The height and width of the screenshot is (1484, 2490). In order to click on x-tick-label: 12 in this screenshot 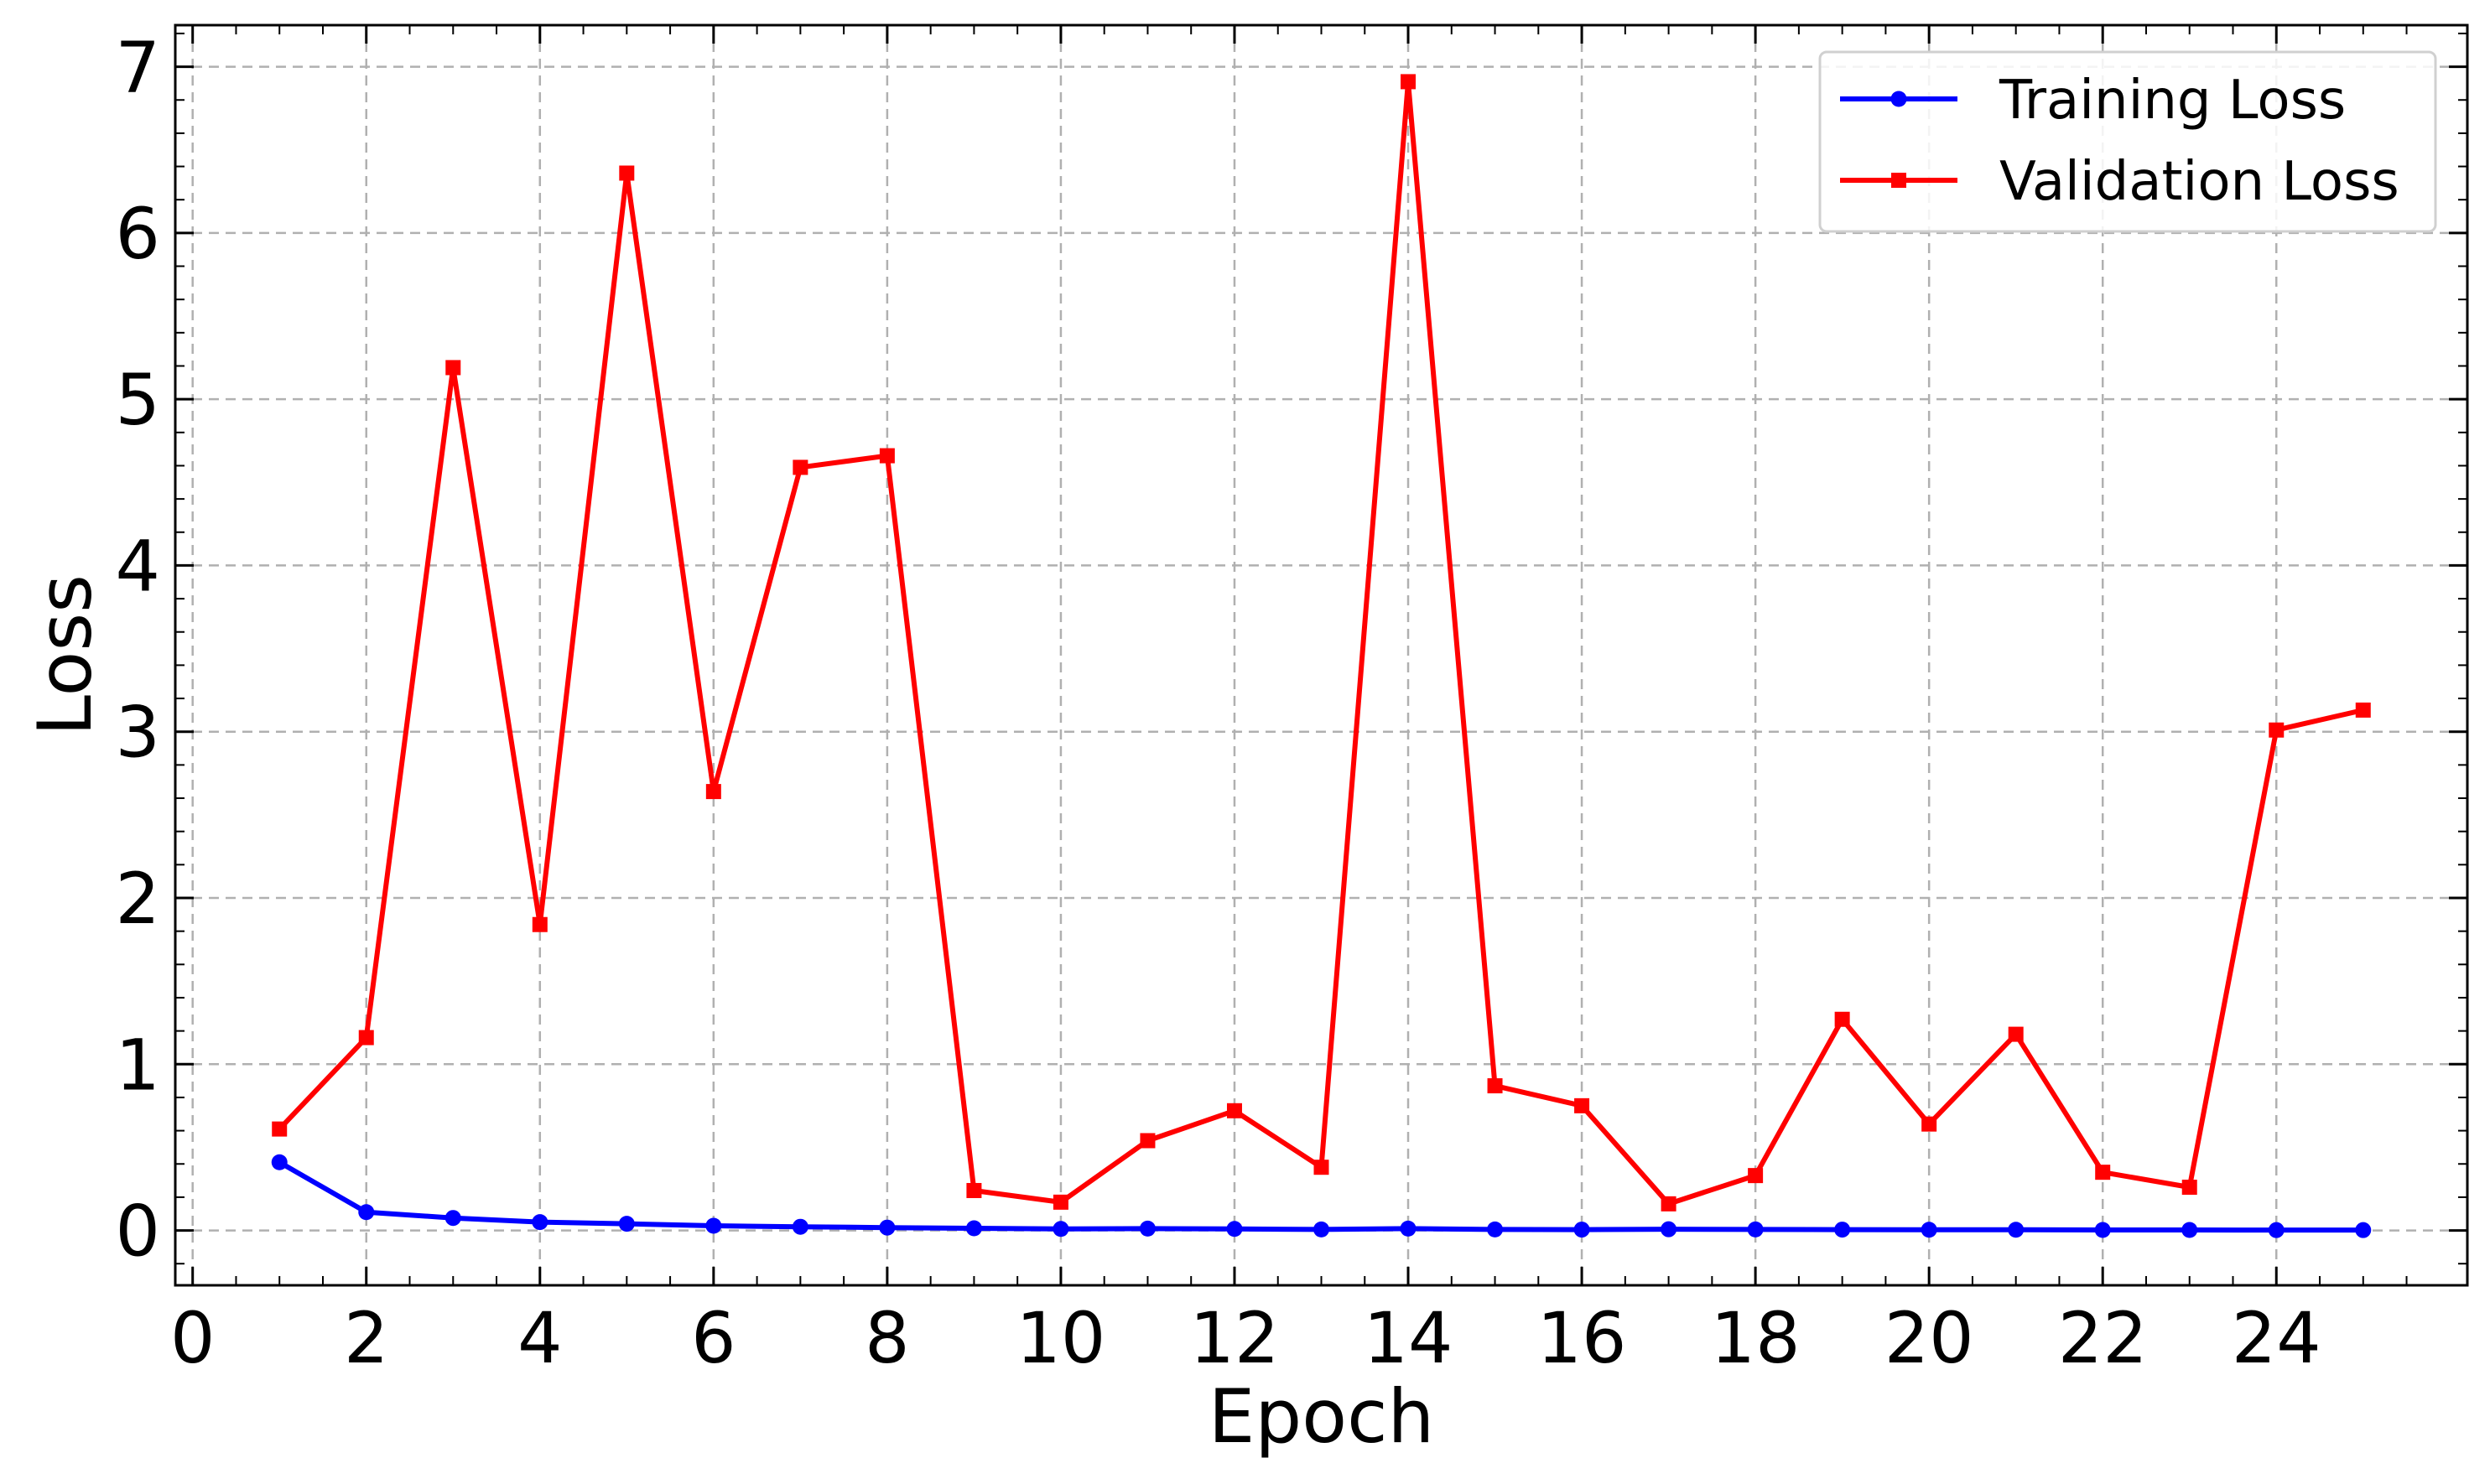, I will do `click(1235, 1338)`.